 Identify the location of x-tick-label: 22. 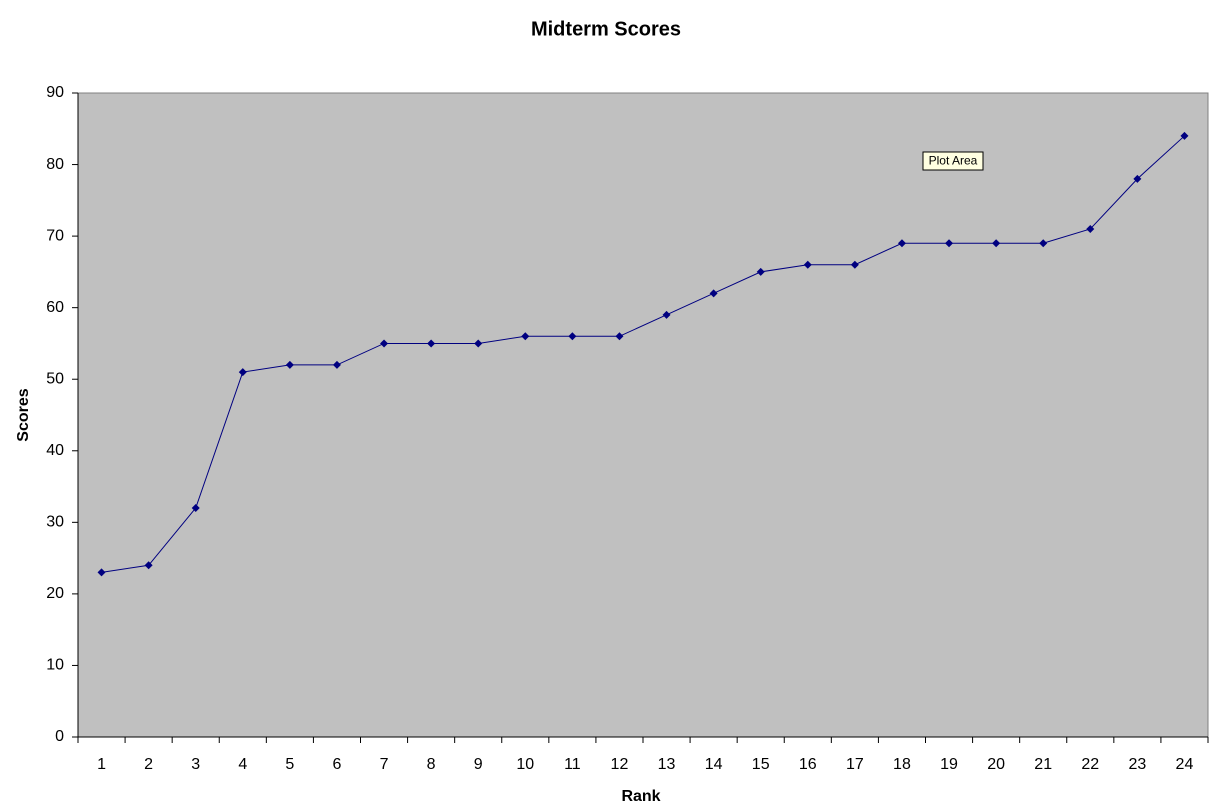
(1090, 764).